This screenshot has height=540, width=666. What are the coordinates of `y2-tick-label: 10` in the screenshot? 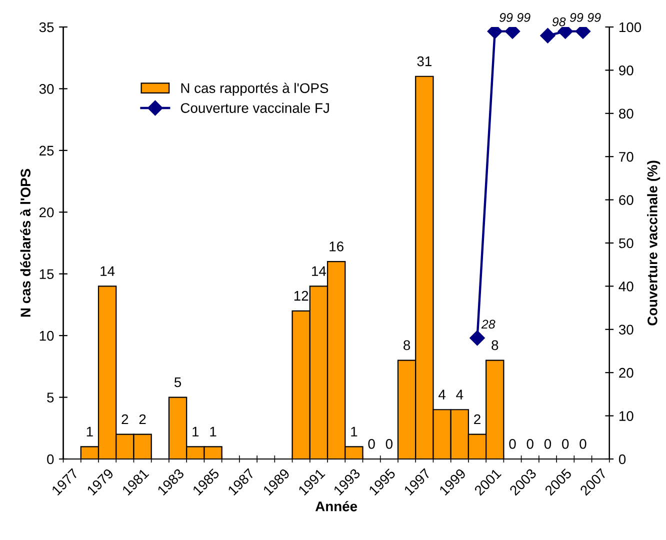 It's located at (626, 416).